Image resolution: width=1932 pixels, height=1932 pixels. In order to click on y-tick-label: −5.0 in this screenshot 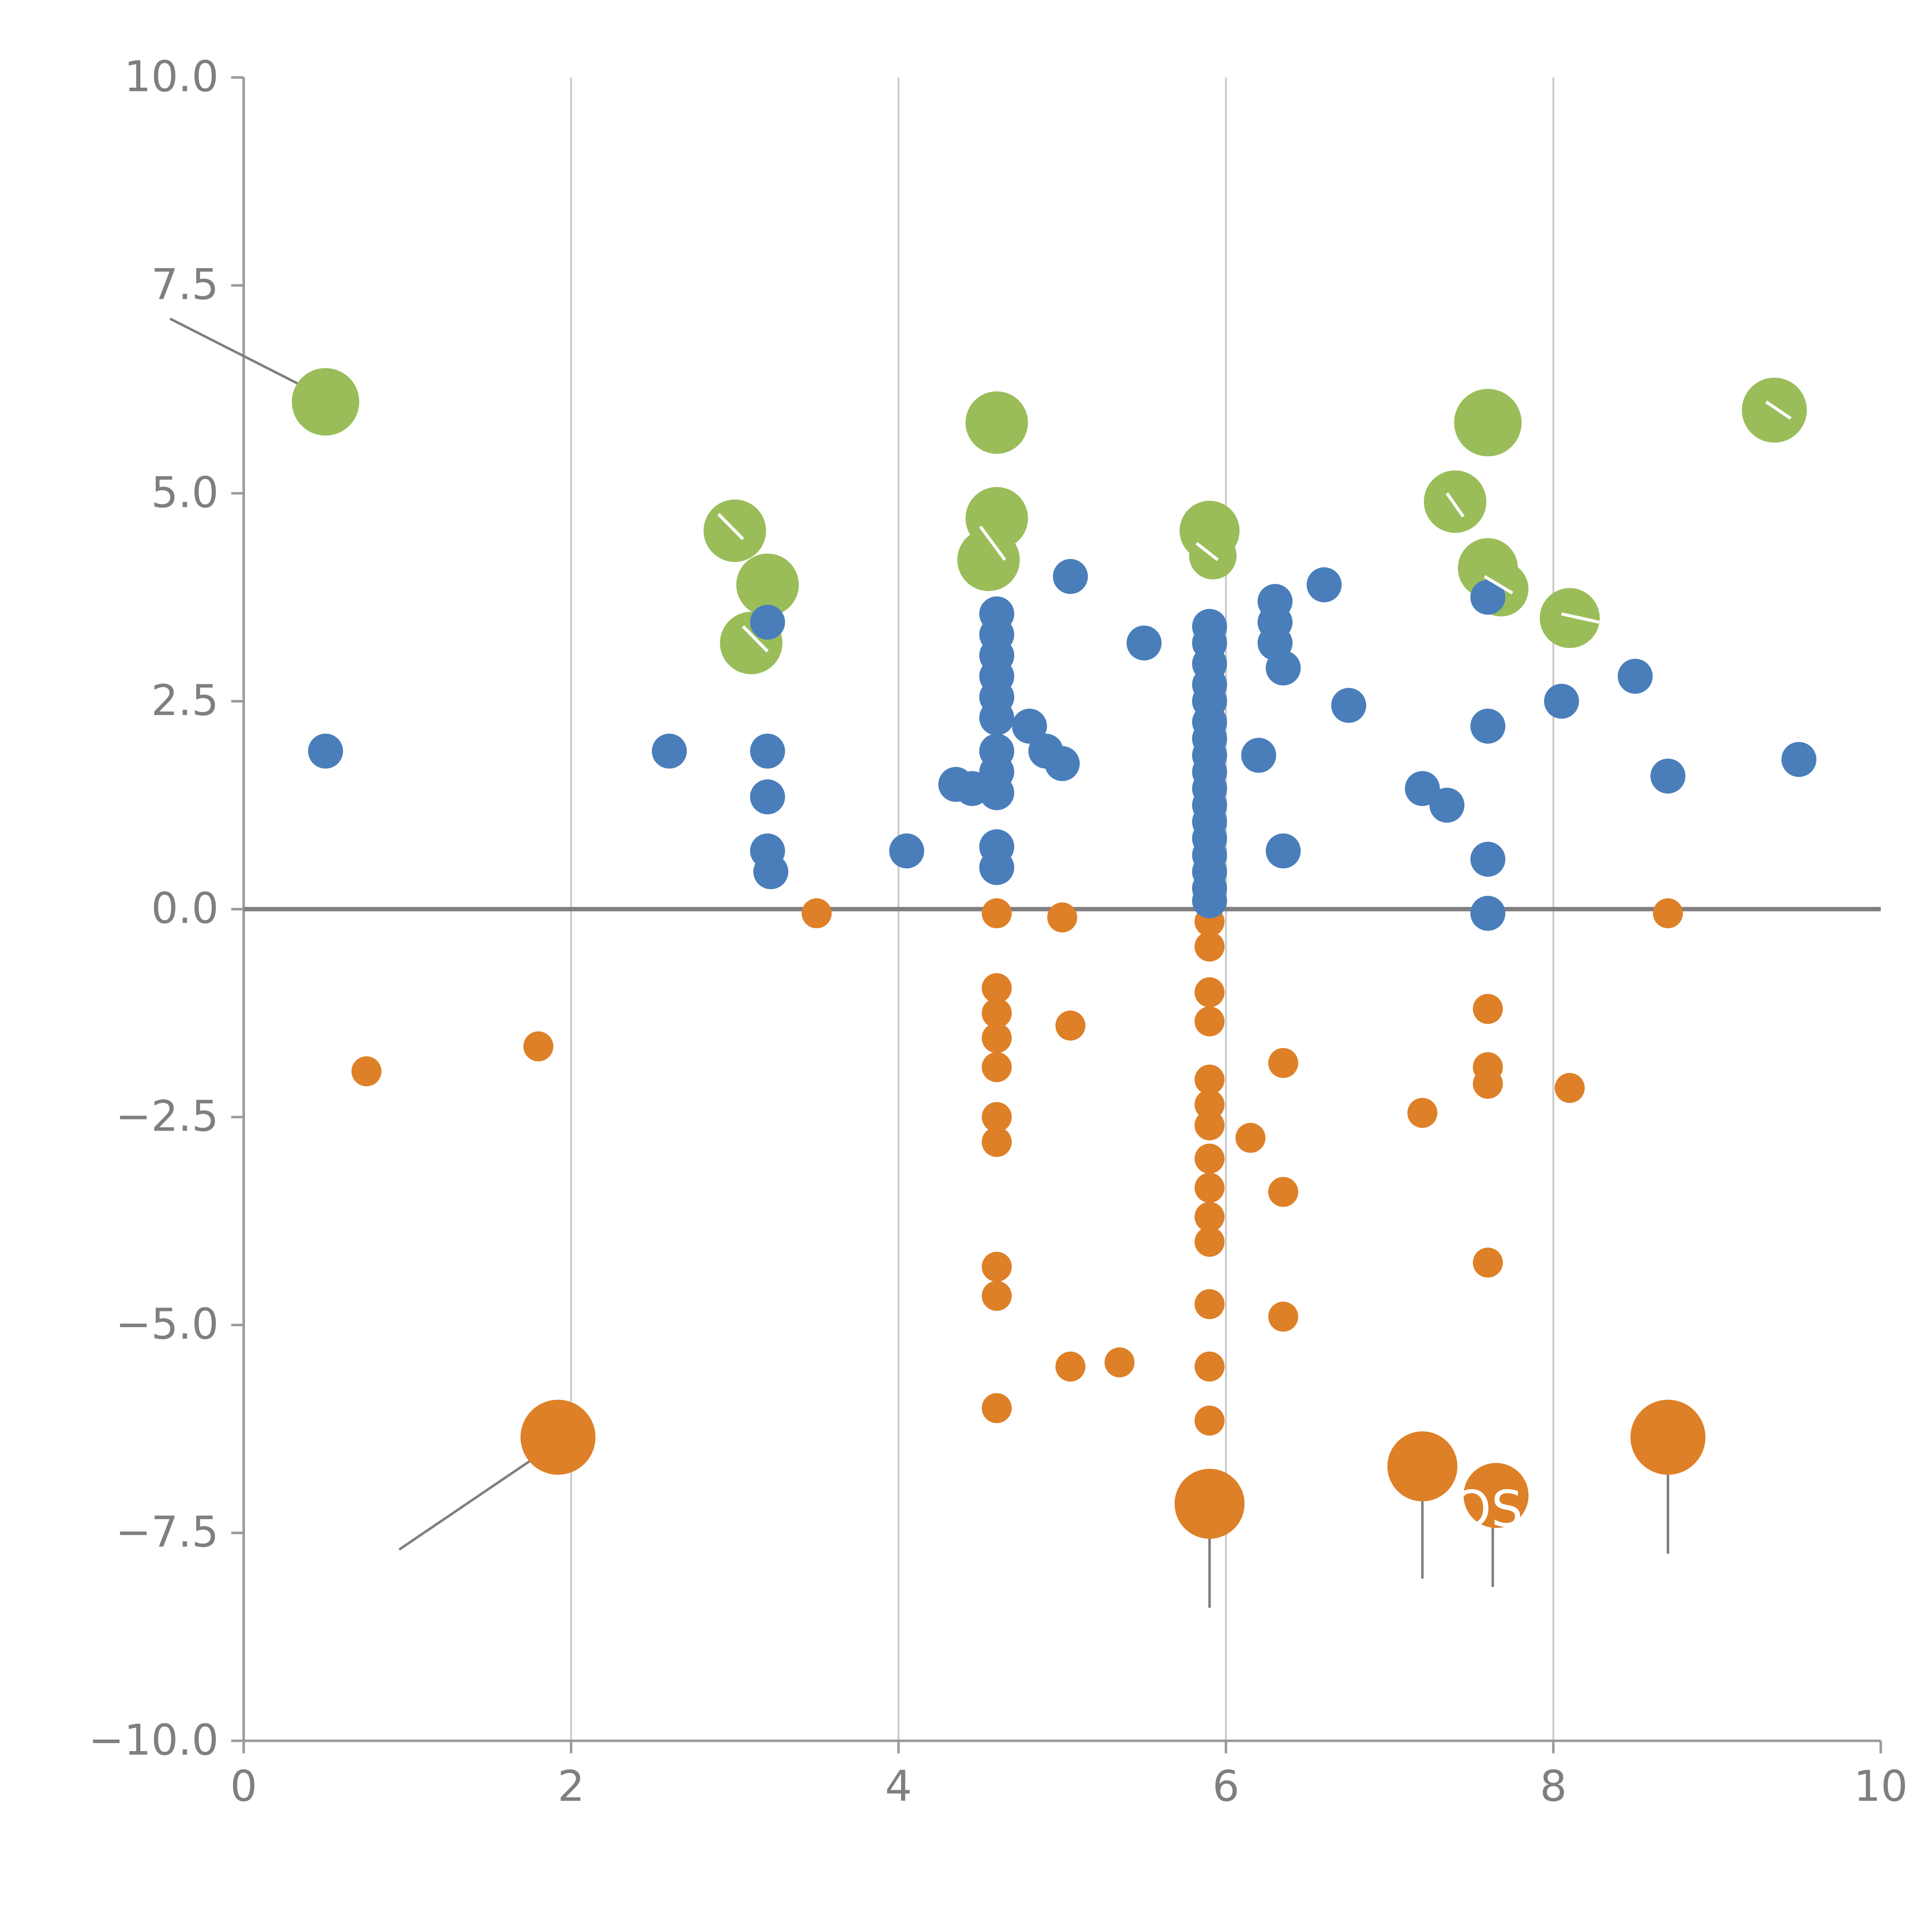, I will do `click(168, 1324)`.